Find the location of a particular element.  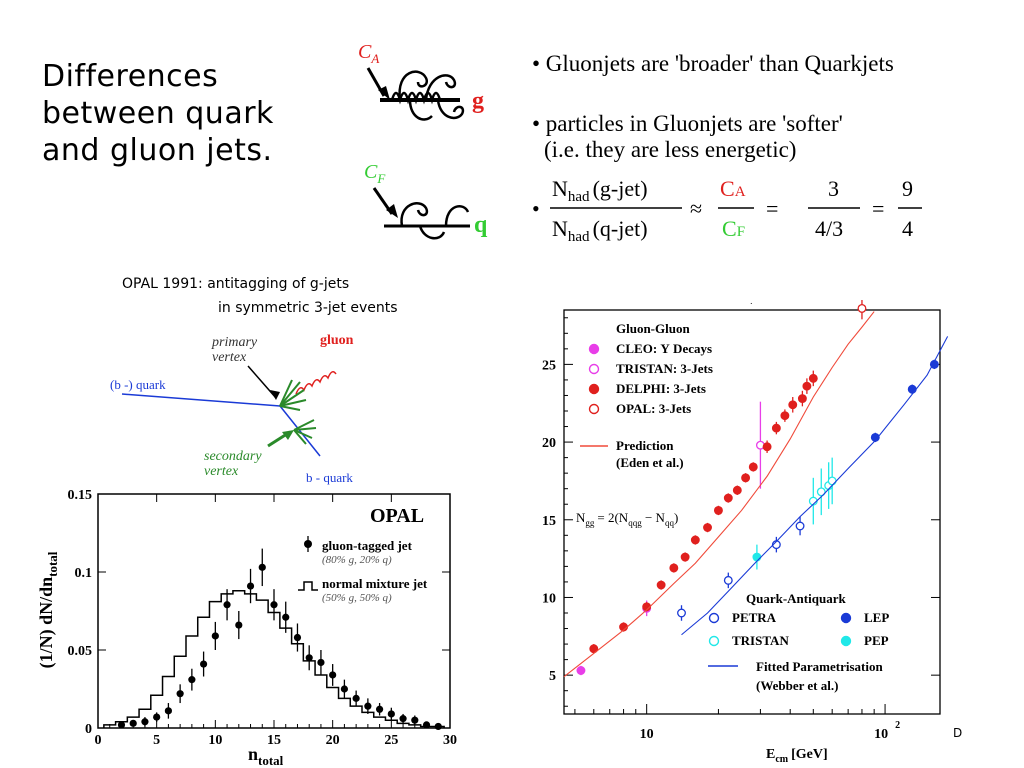

secondary-vertex-label: secondary vertex is located at coordinates (233, 464).